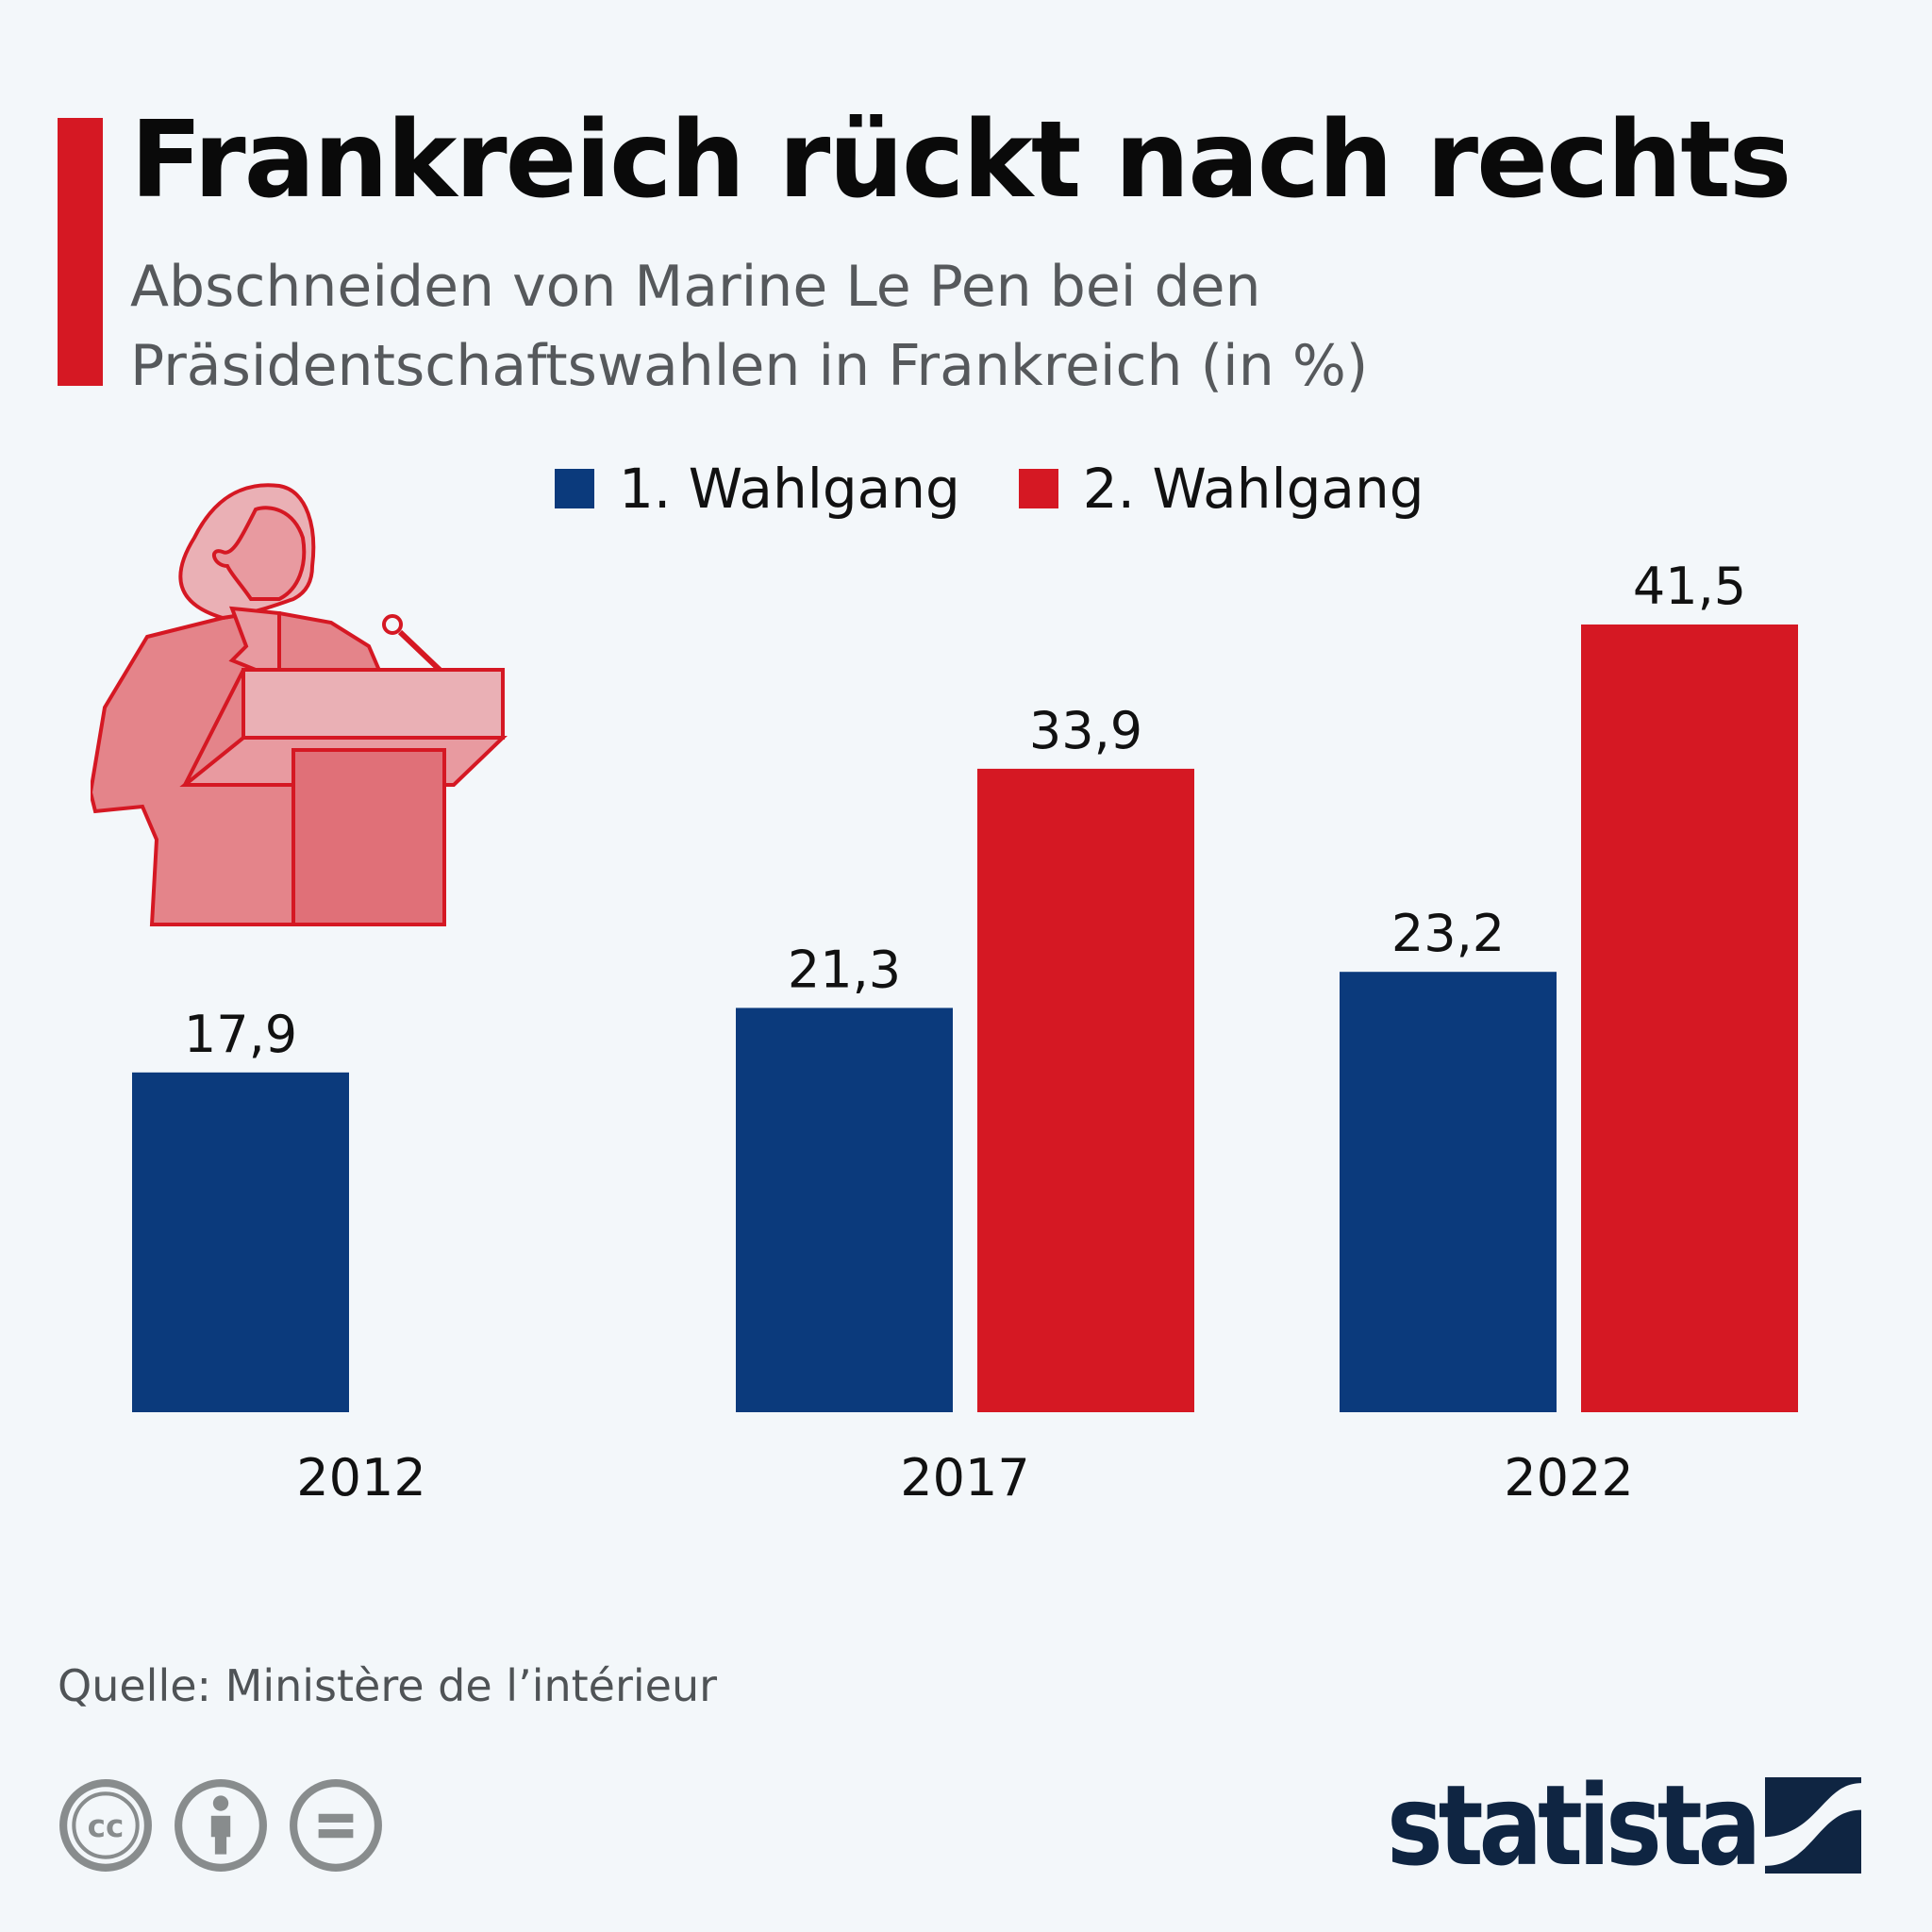 The image size is (1932, 1932). I want to click on legend: 1. Wahlgang 2. Wahlgang, so click(1019, 489).